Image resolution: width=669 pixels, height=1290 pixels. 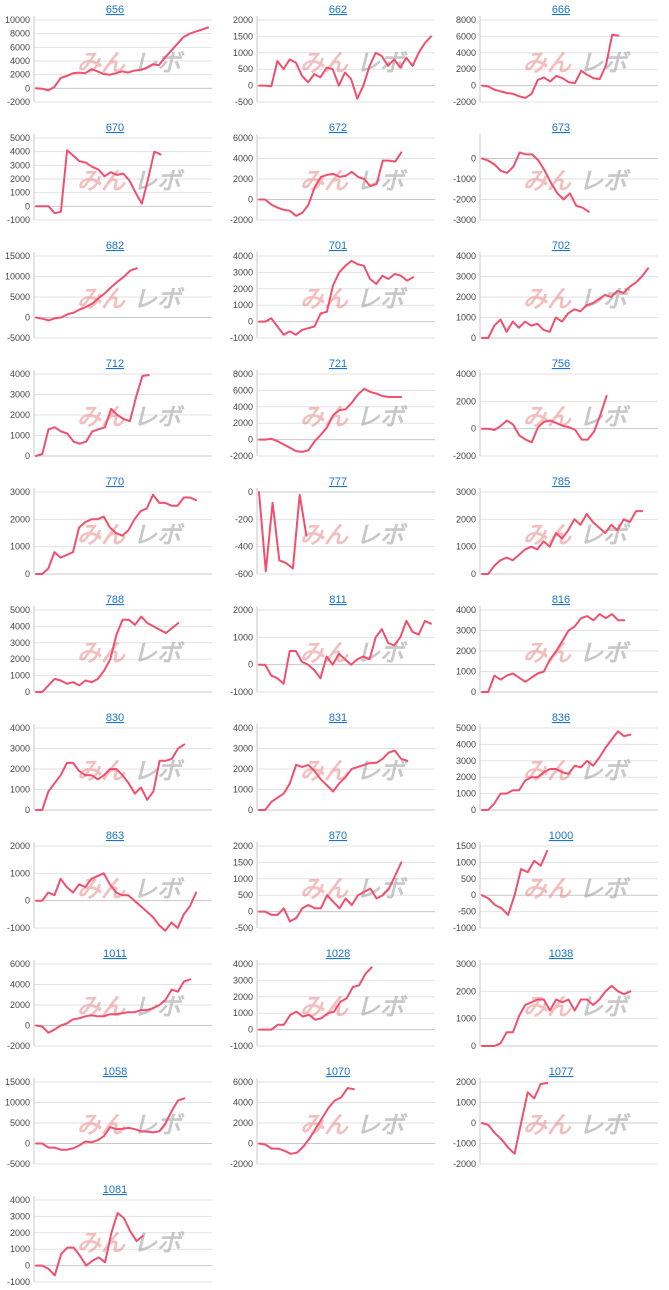 I want to click on chart-672: 672 6000 4000 2000 0 -2000 みん レボ, so click(x=334, y=173).